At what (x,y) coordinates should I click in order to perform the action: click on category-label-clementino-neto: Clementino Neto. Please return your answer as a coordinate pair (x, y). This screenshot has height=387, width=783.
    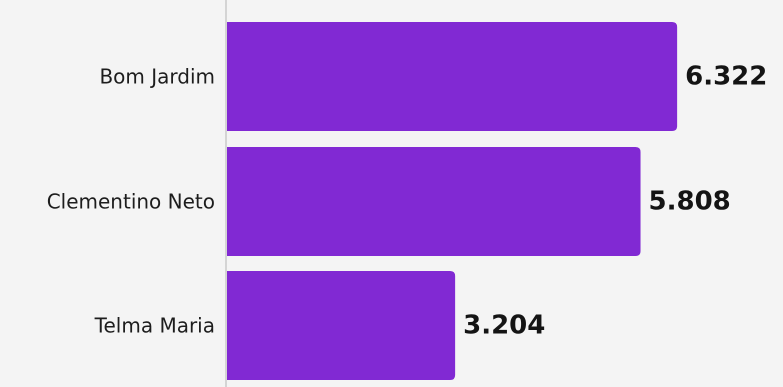
    Looking at the image, I should click on (131, 202).